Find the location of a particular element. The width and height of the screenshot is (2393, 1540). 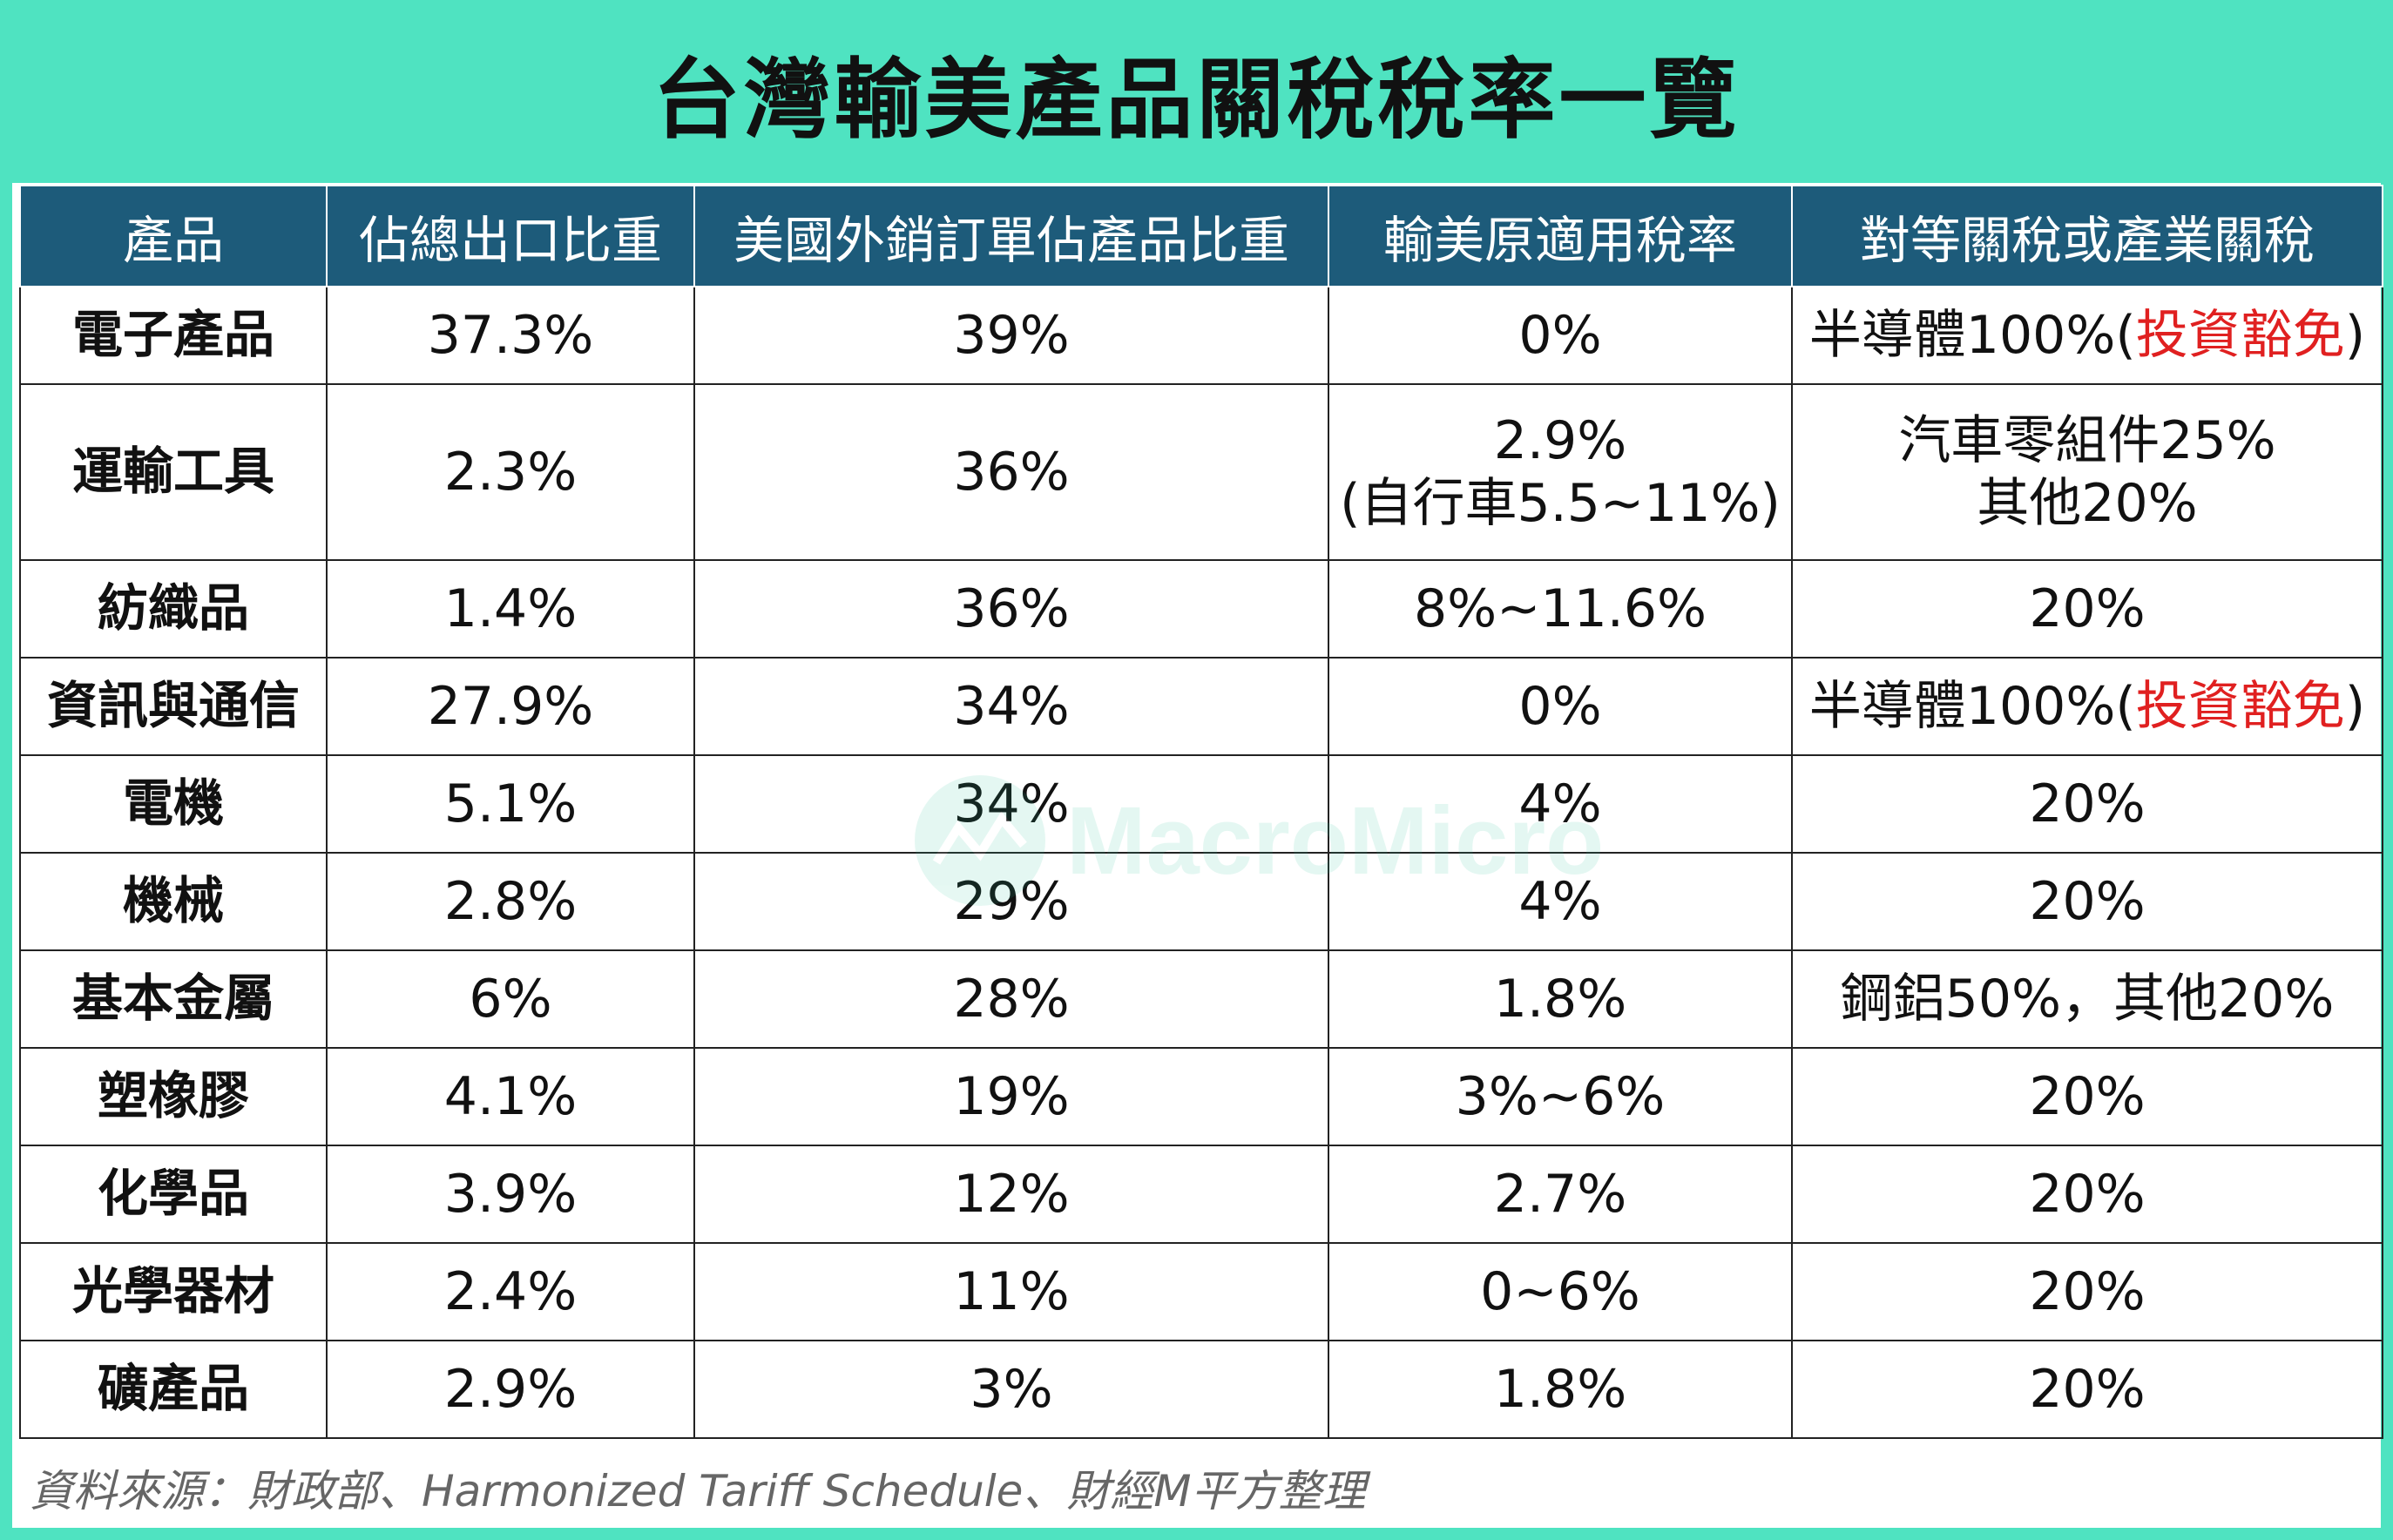

product-cell: 化學品 is located at coordinates (173, 1194).